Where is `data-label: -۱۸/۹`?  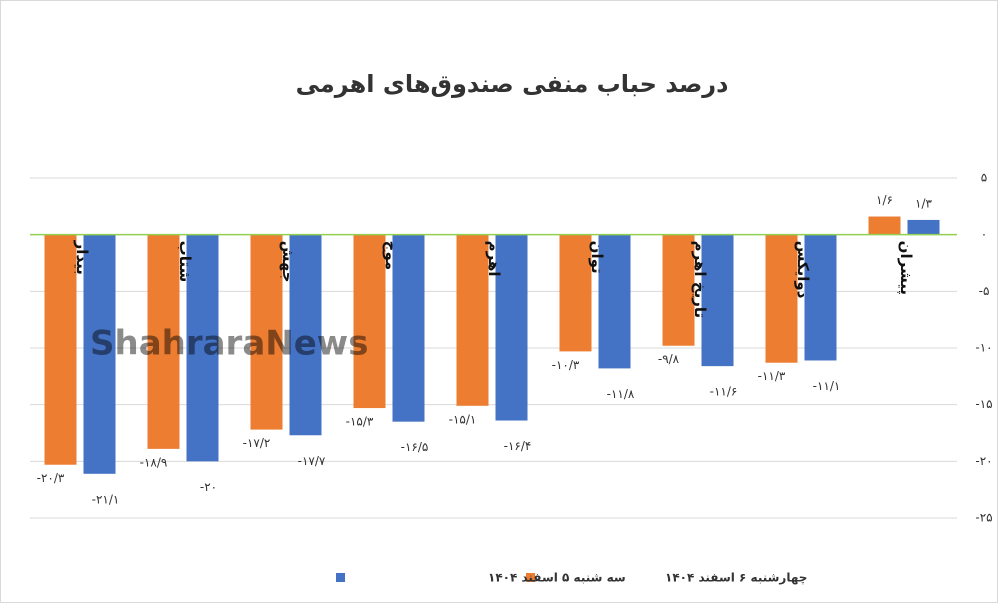 data-label: -۱۸/۹ is located at coordinates (154, 462).